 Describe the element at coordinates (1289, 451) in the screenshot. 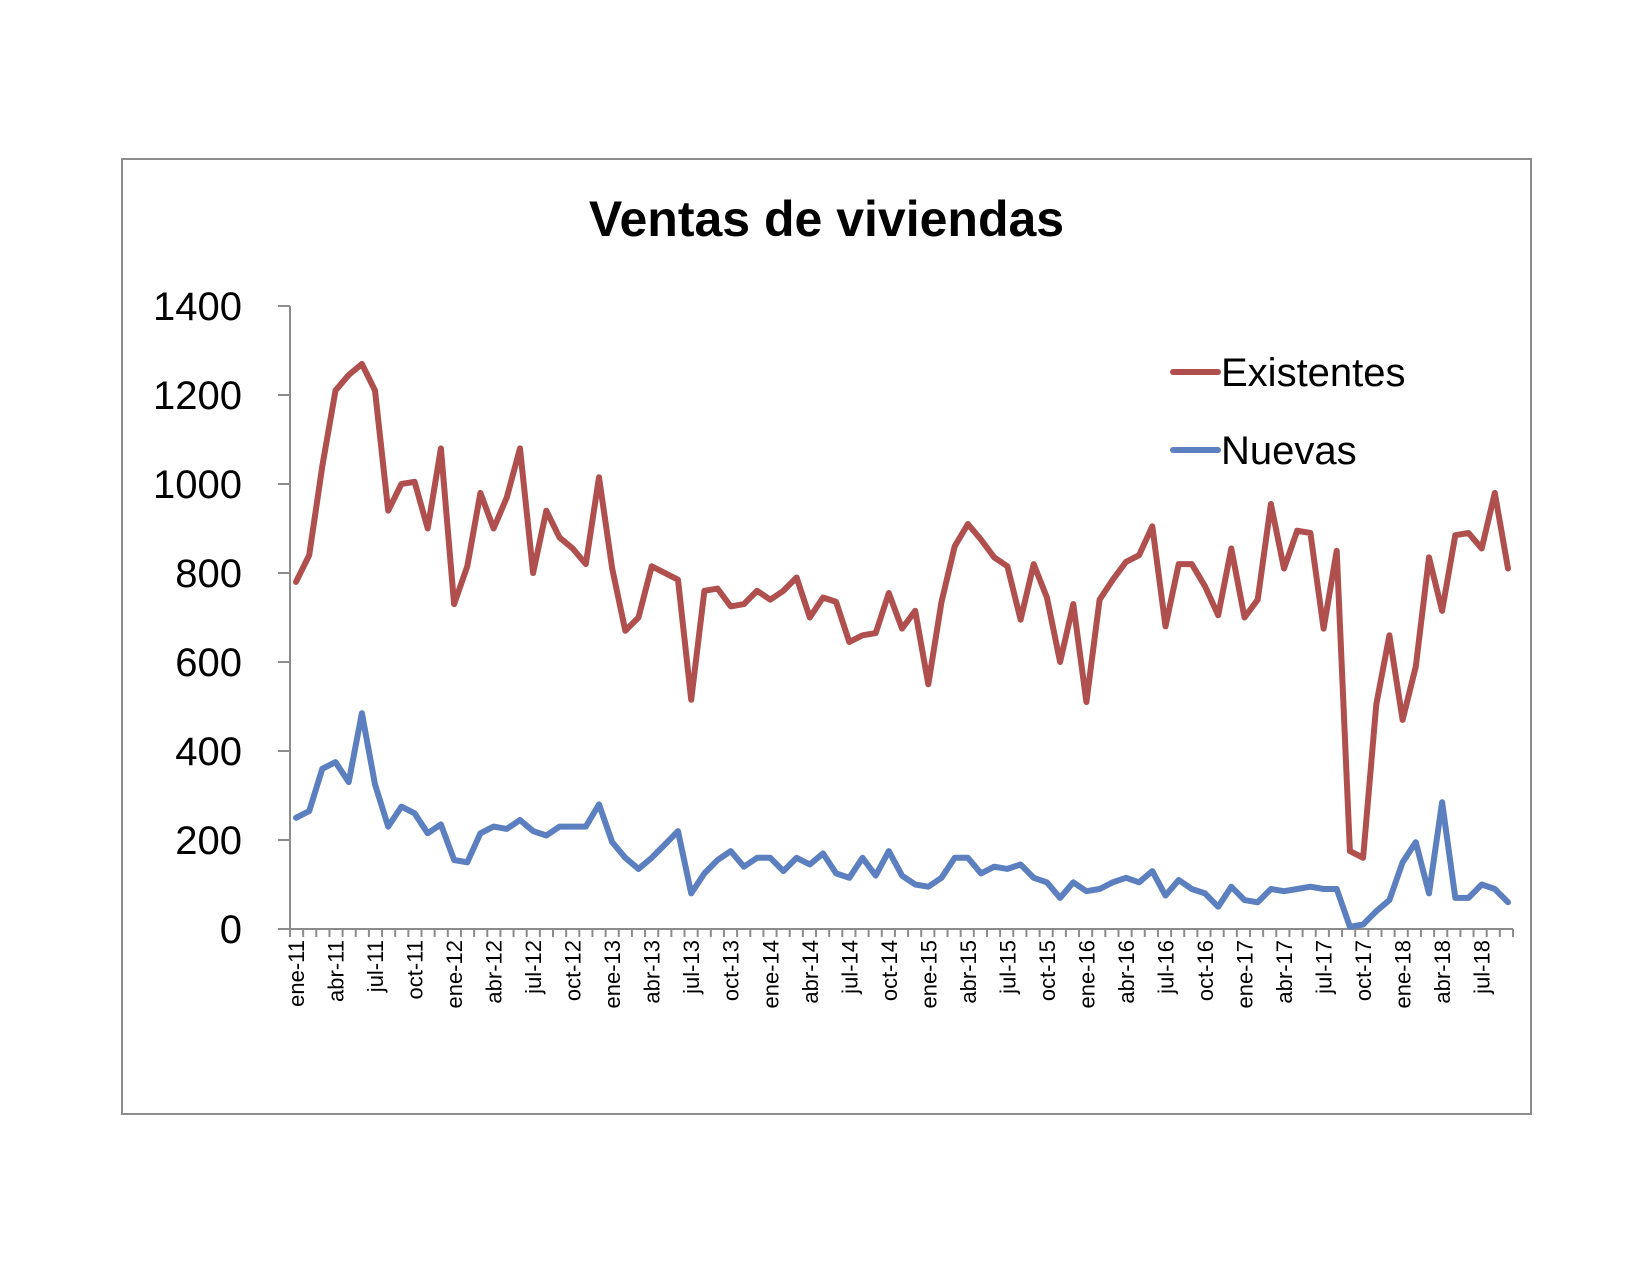

I see `legend-label-nuevas: Nuevas` at that location.